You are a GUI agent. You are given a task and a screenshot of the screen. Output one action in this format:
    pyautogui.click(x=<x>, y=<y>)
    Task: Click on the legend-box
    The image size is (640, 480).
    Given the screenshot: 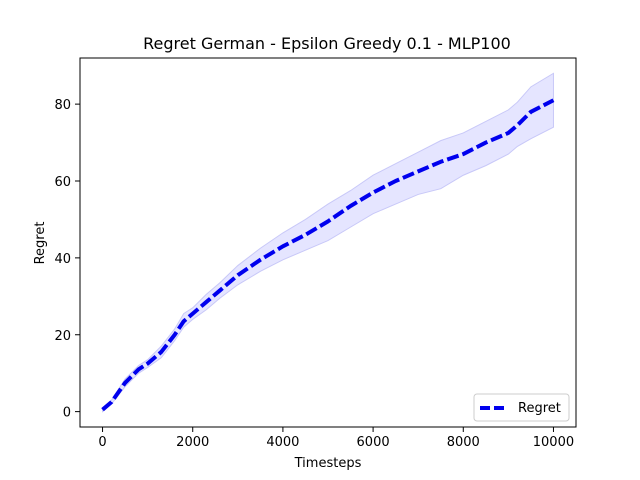 What is the action you would take?
    pyautogui.click(x=521, y=407)
    